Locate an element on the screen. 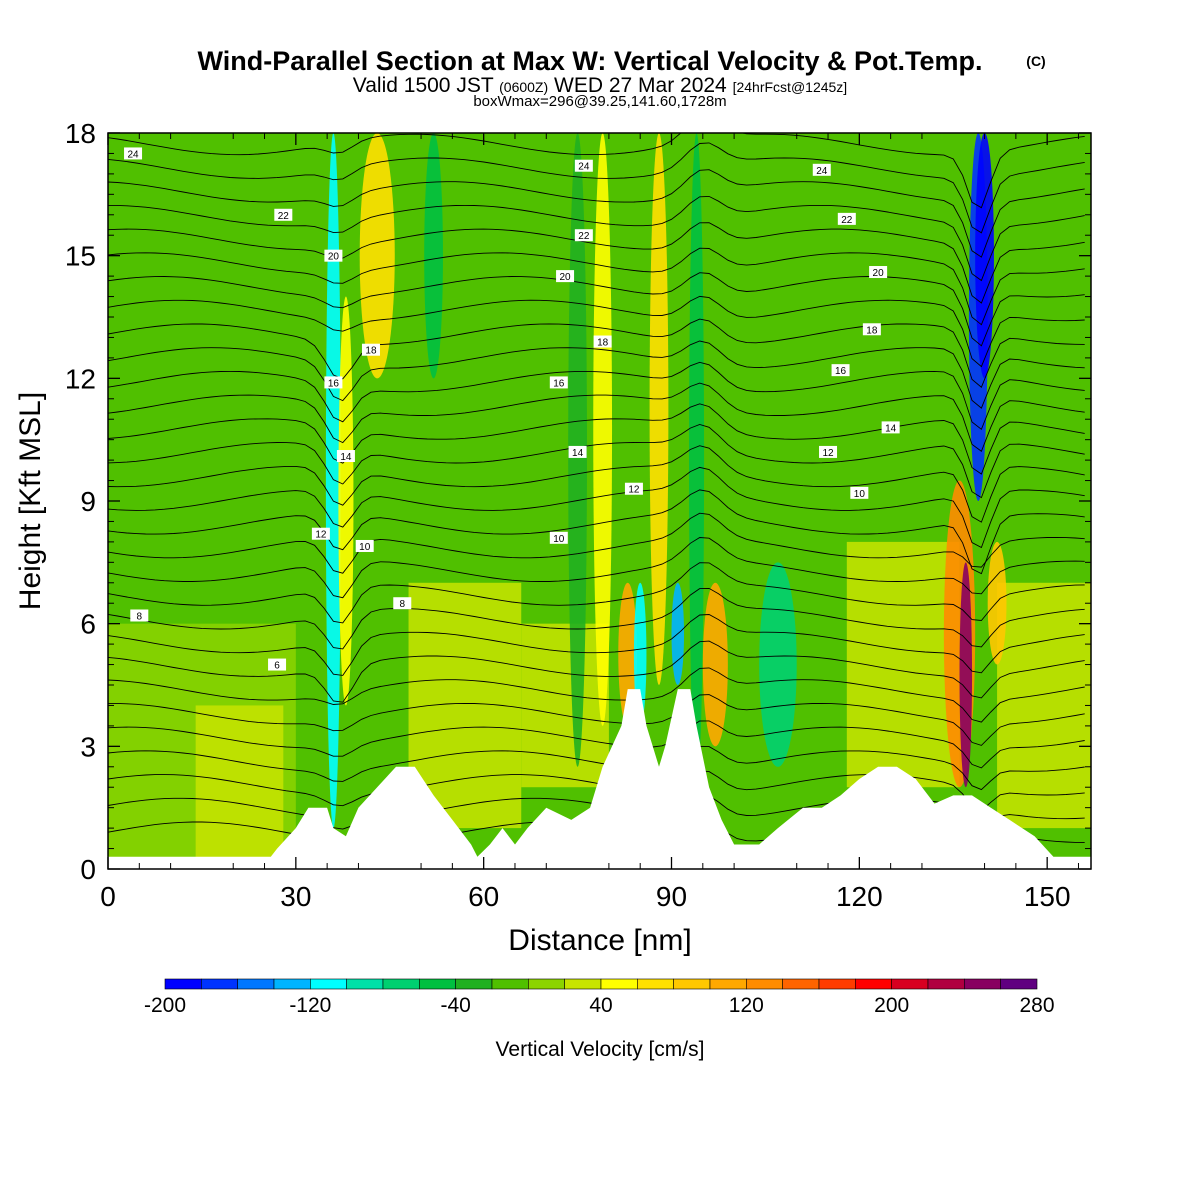 The height and width of the screenshot is (1200, 1200). colorbar: -200 -120 -40 40 120 200 280 is located at coordinates (599, 997).